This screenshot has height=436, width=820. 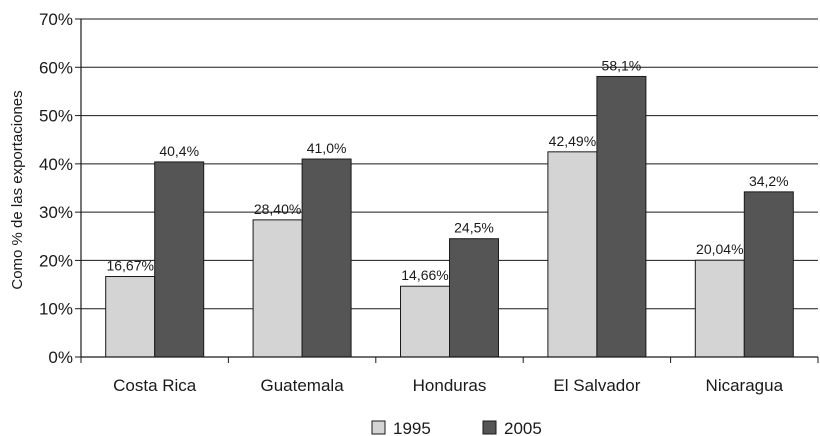 I want to click on data-label-1995: 28,40%, so click(x=277, y=209).